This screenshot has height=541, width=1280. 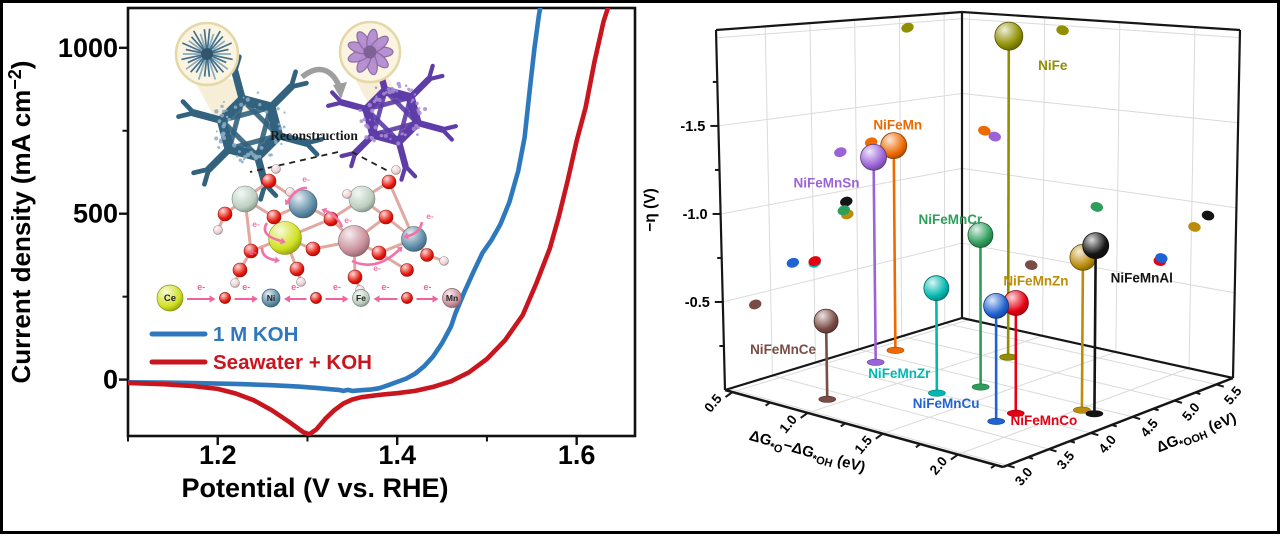 What do you see at coordinates (1035, 280) in the screenshot?
I see `point-label-NiFeMnZn: NiFeMnZn` at bounding box center [1035, 280].